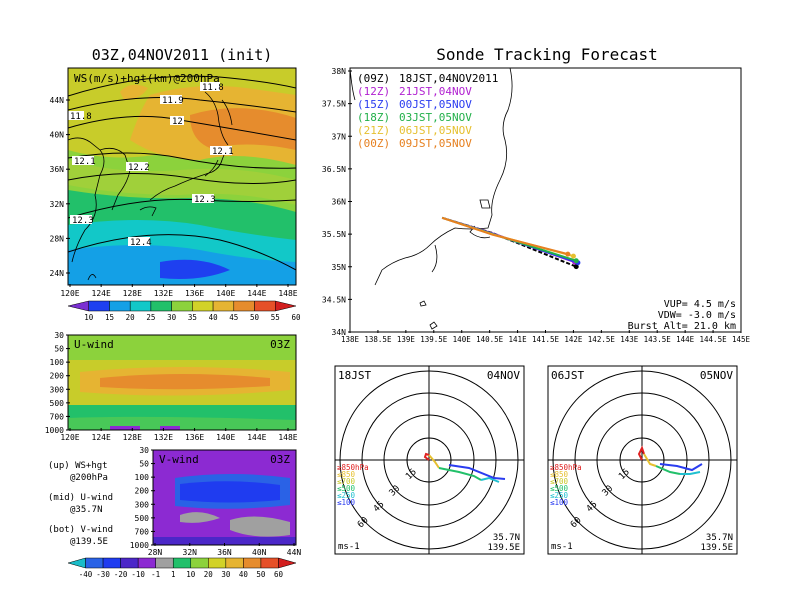 The image size is (792, 612). I want to click on track-legend-run: (15Z), so click(373, 104).